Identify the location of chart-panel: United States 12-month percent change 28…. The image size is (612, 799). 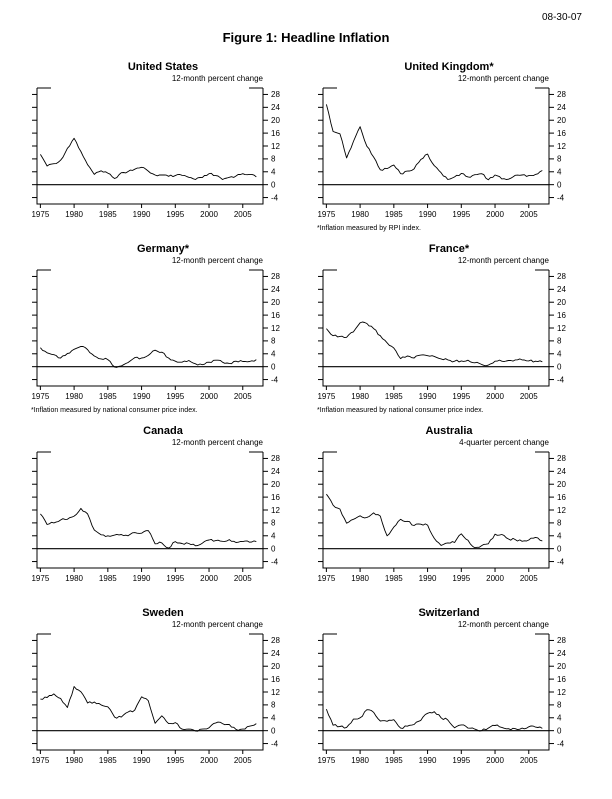
(163, 147).